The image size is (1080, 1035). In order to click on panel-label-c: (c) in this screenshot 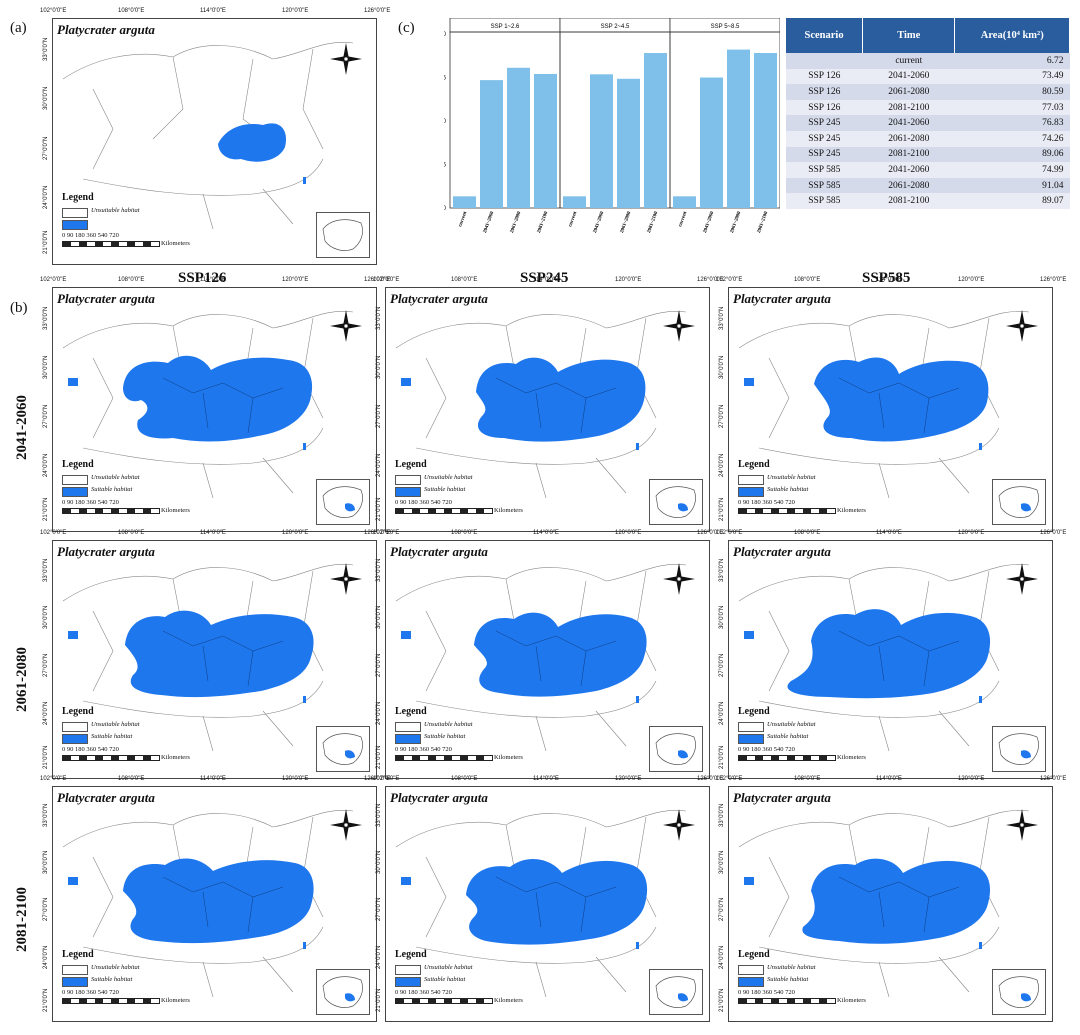, I will do `click(406, 28)`.